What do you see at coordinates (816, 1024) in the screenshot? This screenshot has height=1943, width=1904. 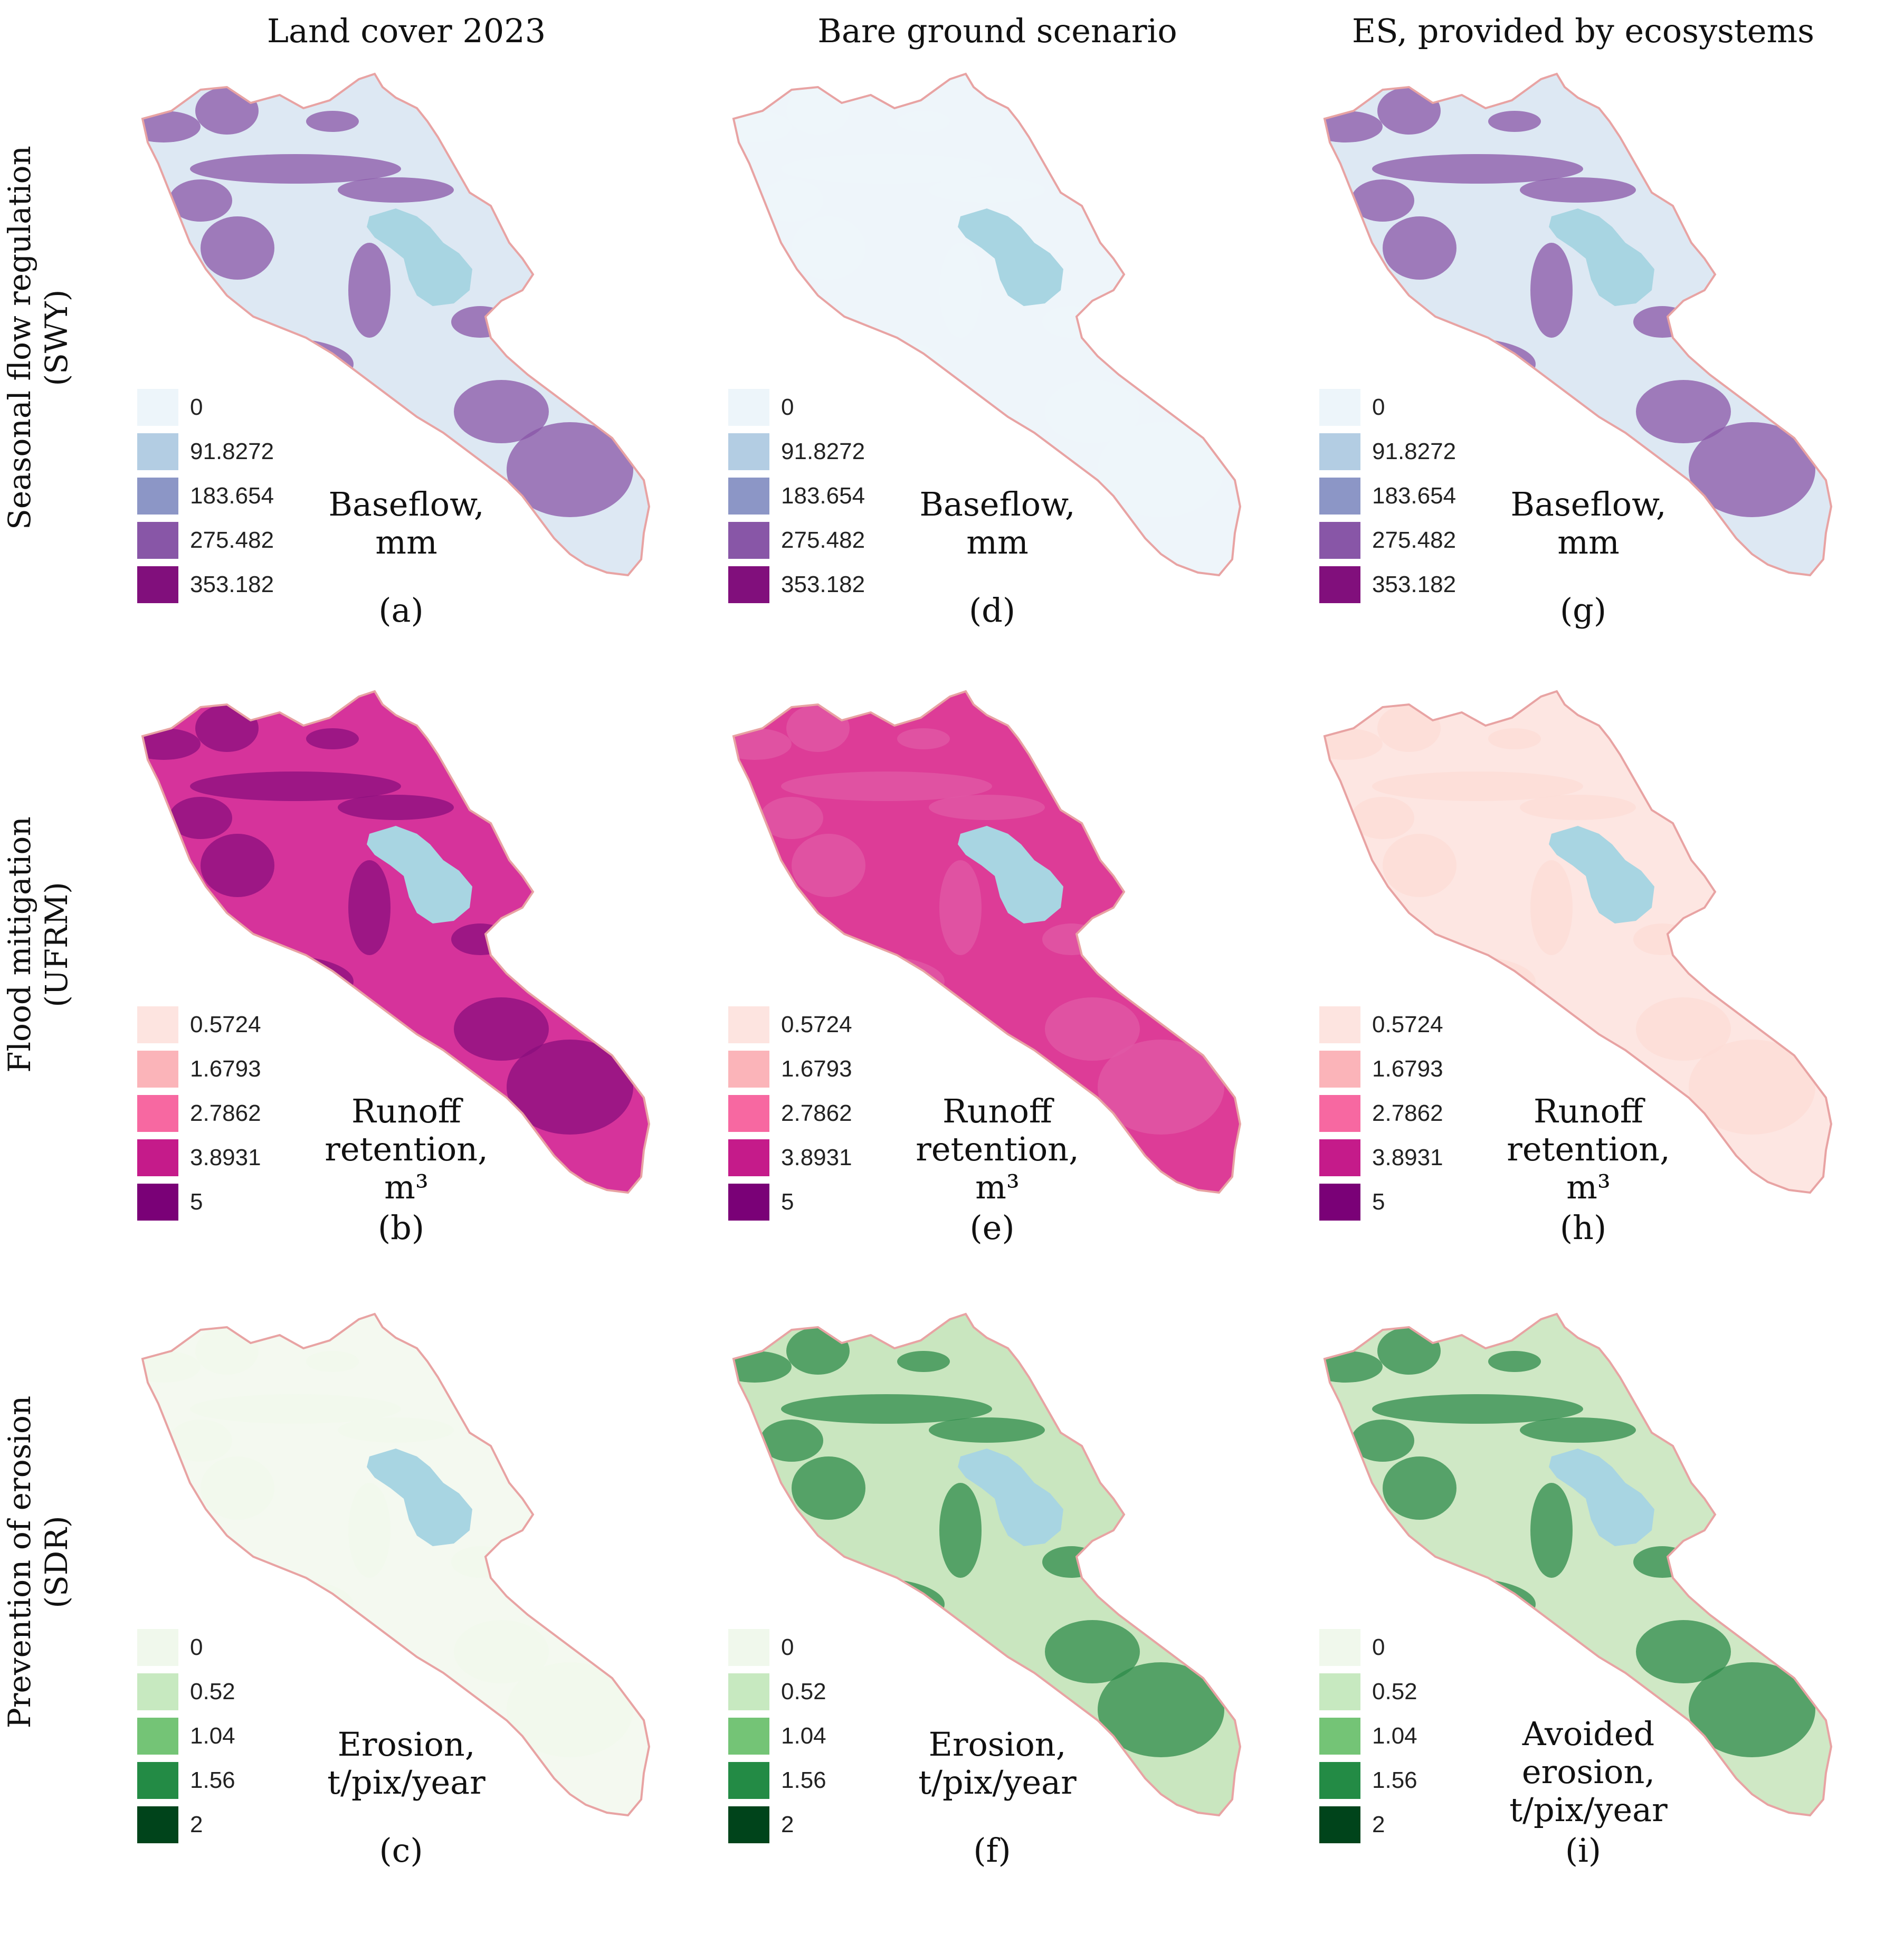 I see `legend-value: 0.5724` at bounding box center [816, 1024].